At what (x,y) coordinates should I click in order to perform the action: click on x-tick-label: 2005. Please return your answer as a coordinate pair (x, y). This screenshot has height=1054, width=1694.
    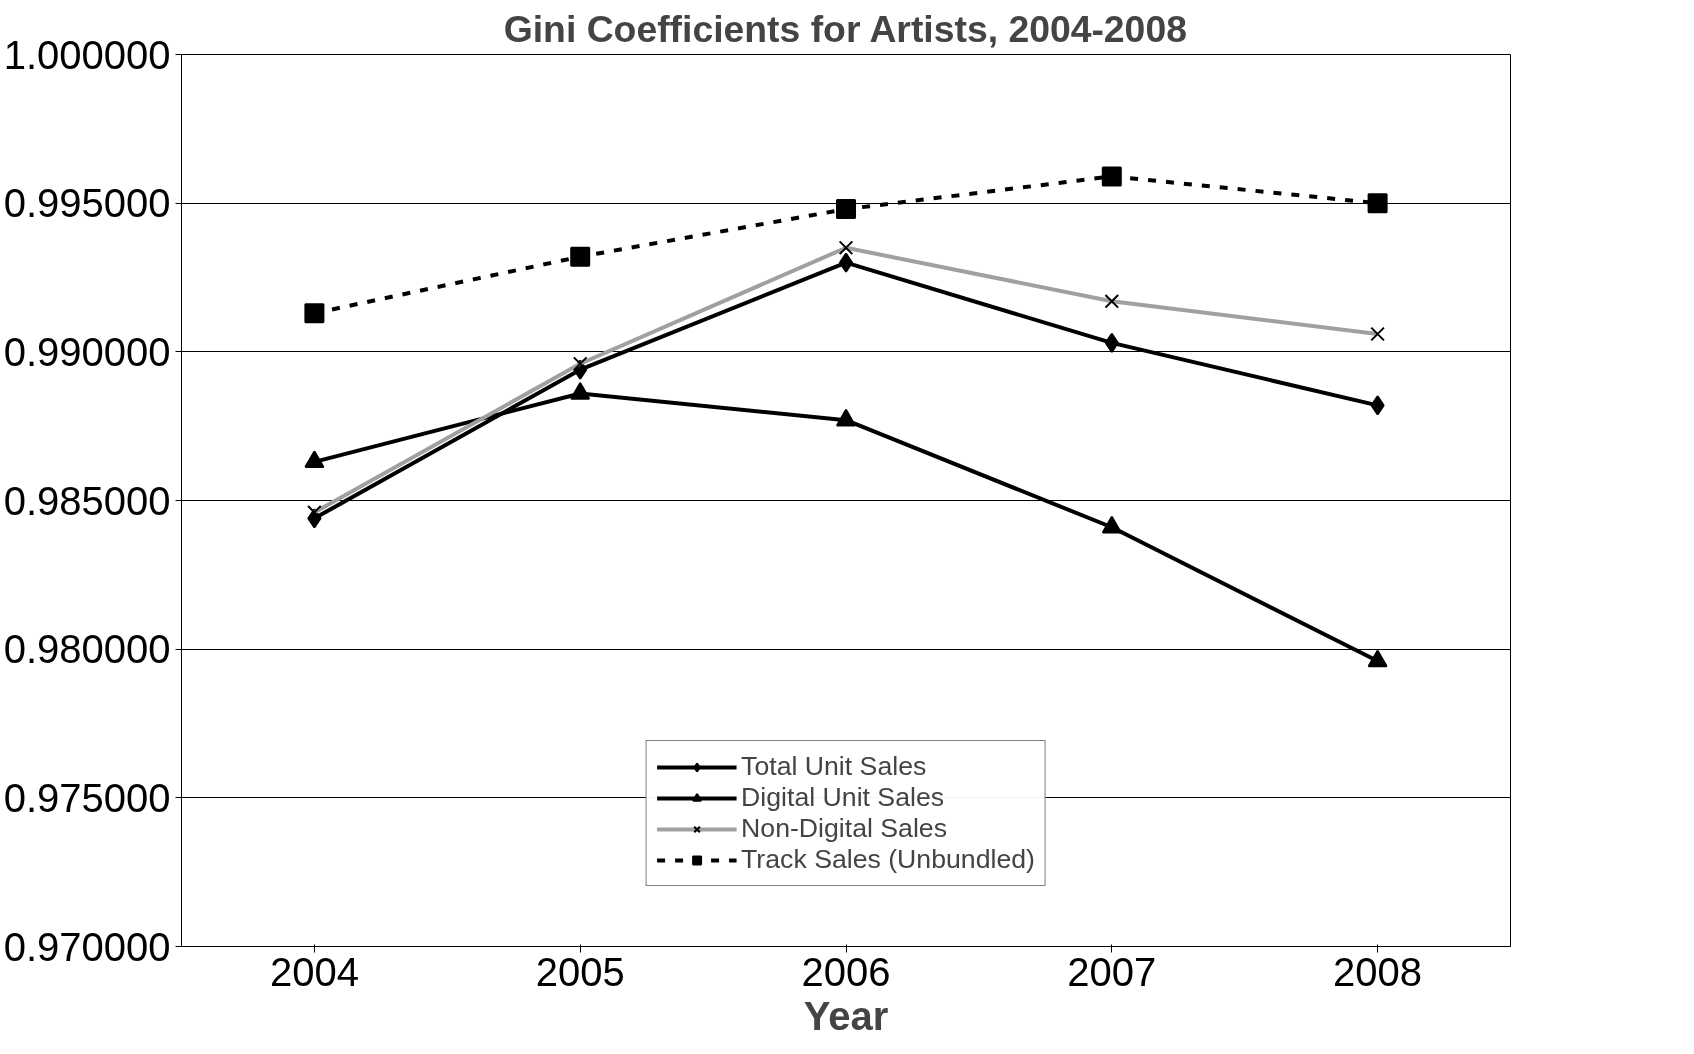
    Looking at the image, I should click on (580, 971).